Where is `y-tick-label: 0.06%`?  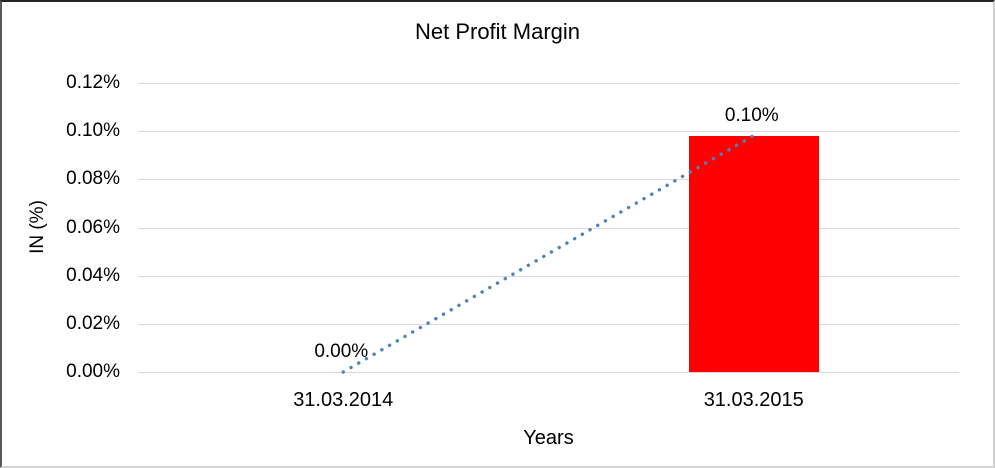 y-tick-label: 0.06% is located at coordinates (93, 227).